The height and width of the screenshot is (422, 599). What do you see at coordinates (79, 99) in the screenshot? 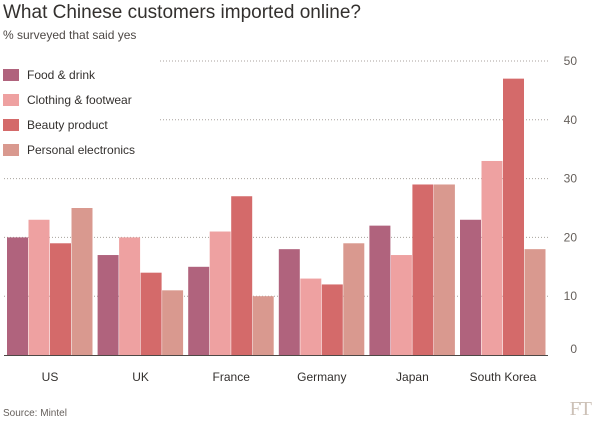
I see `legend-label: Clothing & footwear` at bounding box center [79, 99].